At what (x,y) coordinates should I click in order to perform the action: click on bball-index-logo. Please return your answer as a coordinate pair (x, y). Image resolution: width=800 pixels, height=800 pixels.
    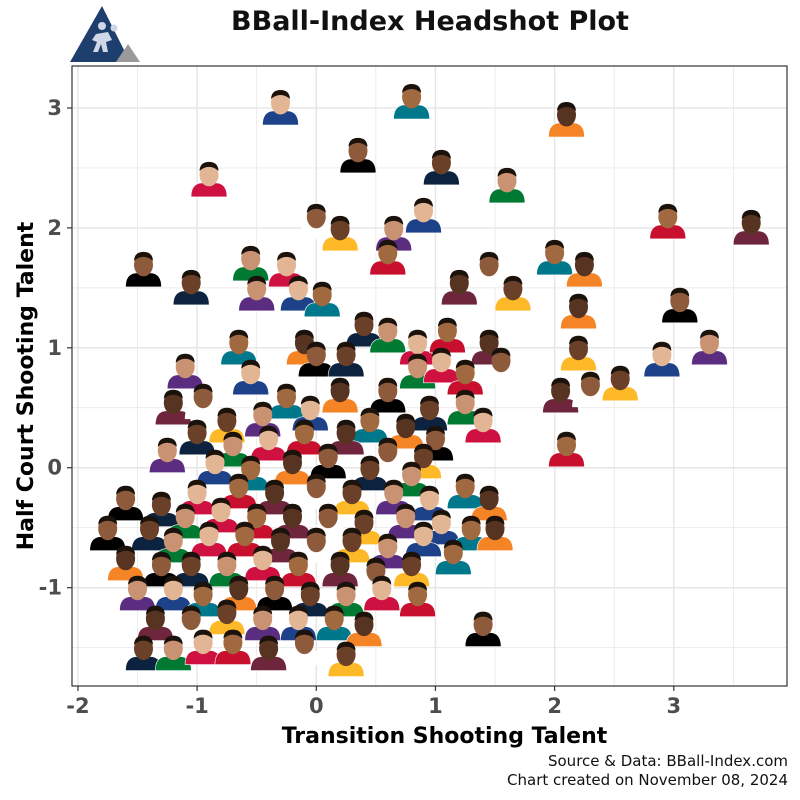
    Looking at the image, I should click on (105, 34).